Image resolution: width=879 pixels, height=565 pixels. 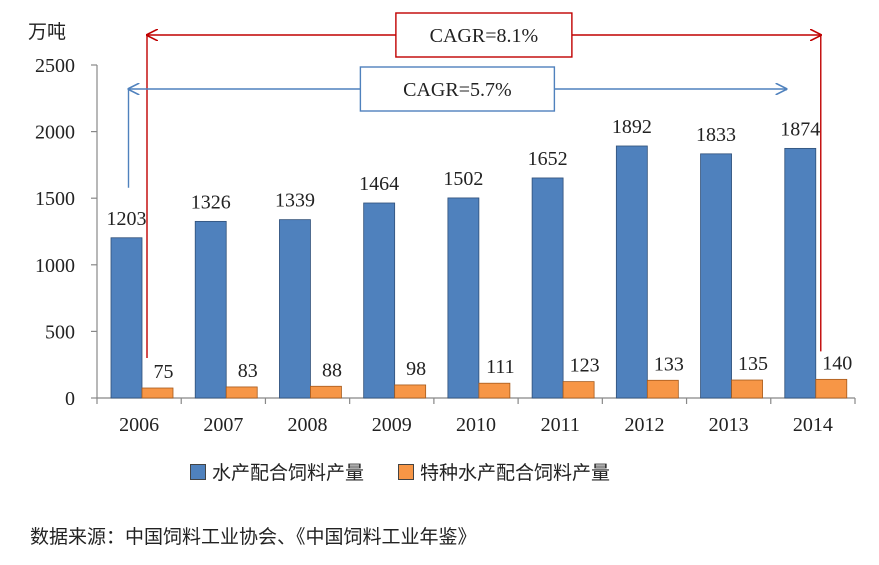 What do you see at coordinates (253, 537) in the screenshot?
I see `source-note: 数据来源：中国饲料工业协会、《中国饲料工业年鉴》` at bounding box center [253, 537].